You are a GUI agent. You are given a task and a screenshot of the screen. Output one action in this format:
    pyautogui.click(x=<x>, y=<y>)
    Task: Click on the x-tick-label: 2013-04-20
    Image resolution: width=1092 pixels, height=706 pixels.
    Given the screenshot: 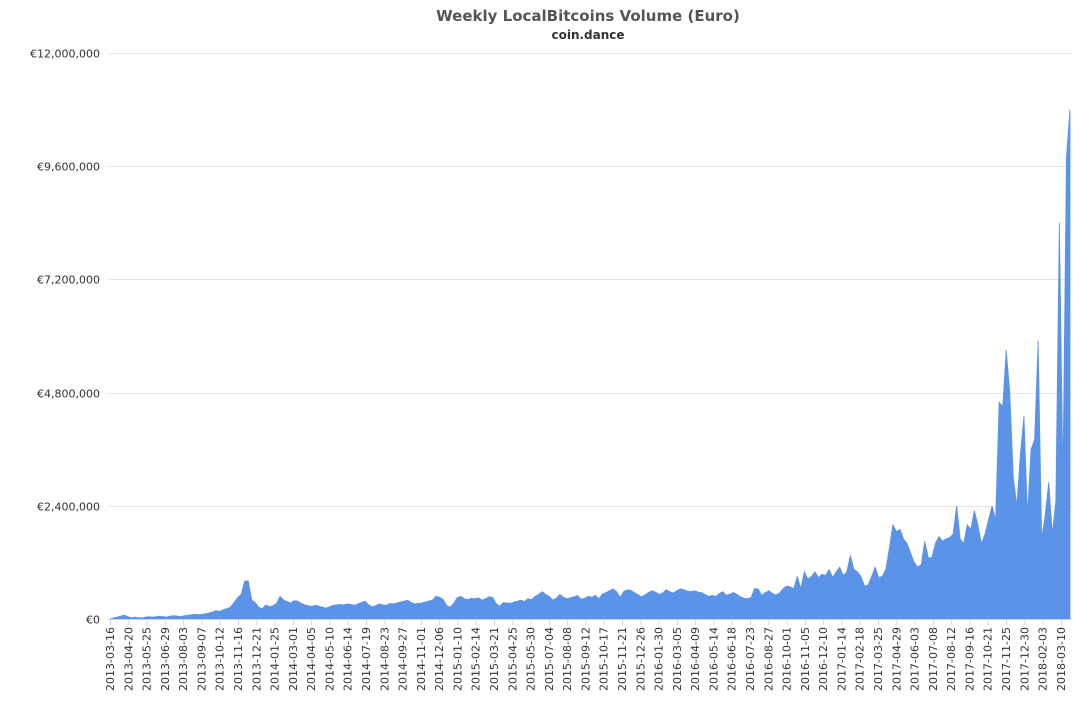 What is the action you would take?
    pyautogui.click(x=128, y=659)
    